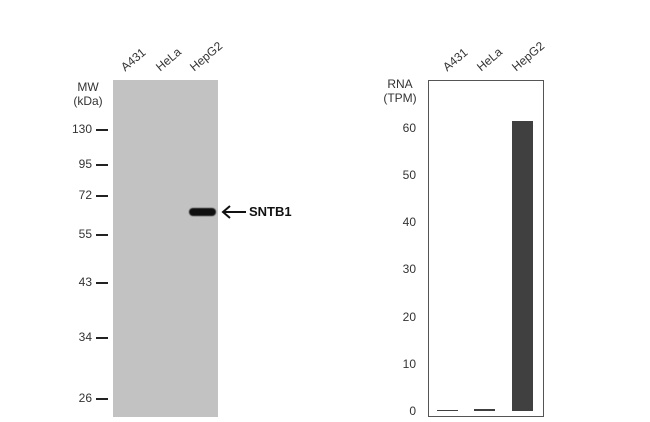 The height and width of the screenshot is (422, 650). Describe the element at coordinates (165, 248) in the screenshot. I see `blot-membrane` at that location.